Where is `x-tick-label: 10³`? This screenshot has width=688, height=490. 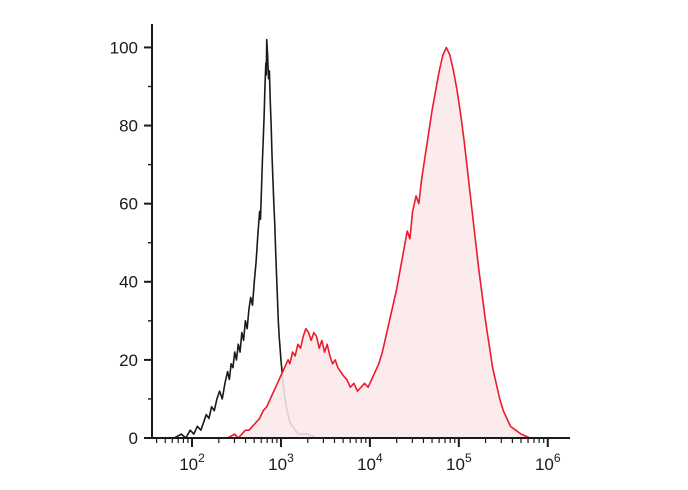
x-tick-label: 10³ is located at coordinates (281, 462).